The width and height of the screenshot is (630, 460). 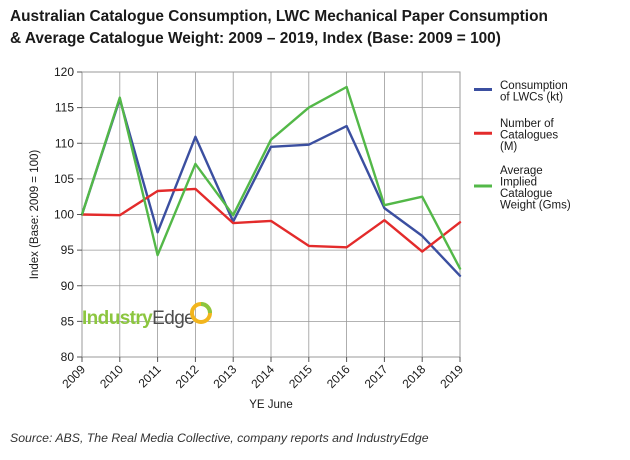 What do you see at coordinates (201, 313) in the screenshot?
I see `logo-ring-icon` at bounding box center [201, 313].